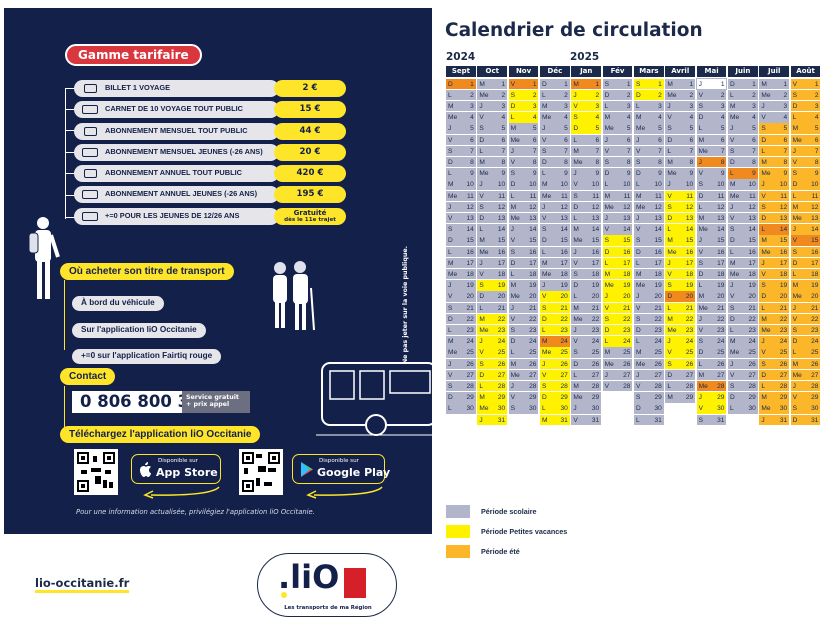 This screenshot has width=833, height=632. What do you see at coordinates (118, 303) in the screenshot?
I see `purchase-option: À bord du véhicule` at bounding box center [118, 303].